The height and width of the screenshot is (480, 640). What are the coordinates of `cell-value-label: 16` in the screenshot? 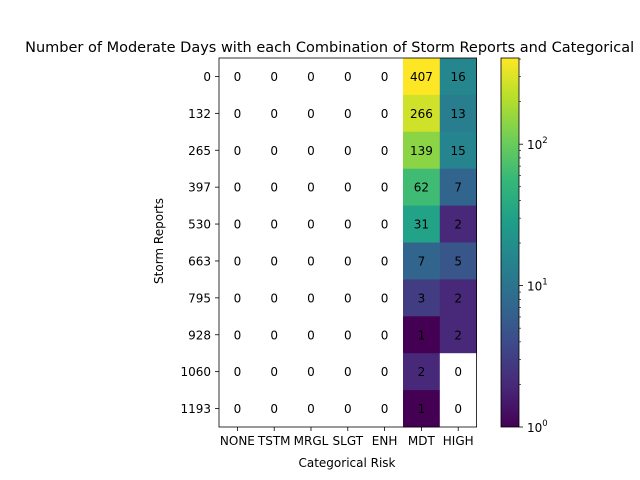 It's located at (458, 77).